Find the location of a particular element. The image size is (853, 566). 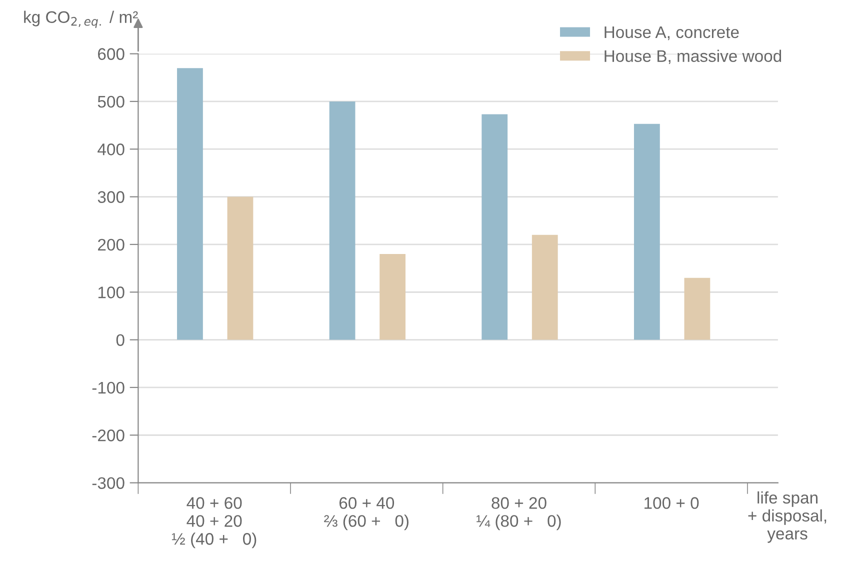

y-tick-label: -200 is located at coordinates (108, 436).